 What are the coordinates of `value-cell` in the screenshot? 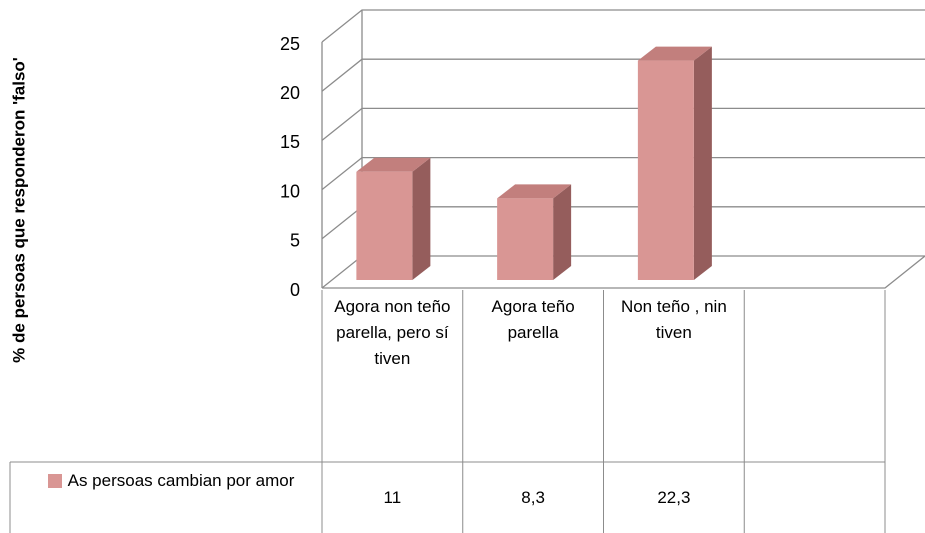 It's located at (814, 497).